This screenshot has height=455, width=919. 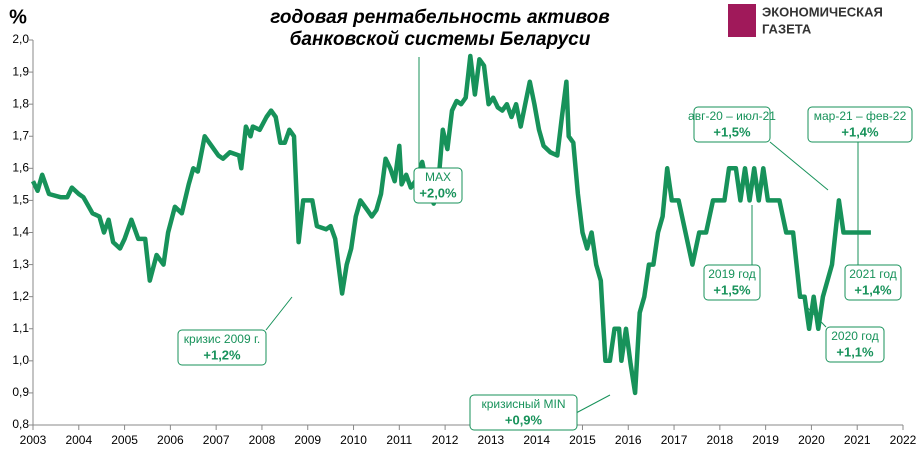 What do you see at coordinates (307, 440) in the screenshot?
I see `x-tick-label: 2009` at bounding box center [307, 440].